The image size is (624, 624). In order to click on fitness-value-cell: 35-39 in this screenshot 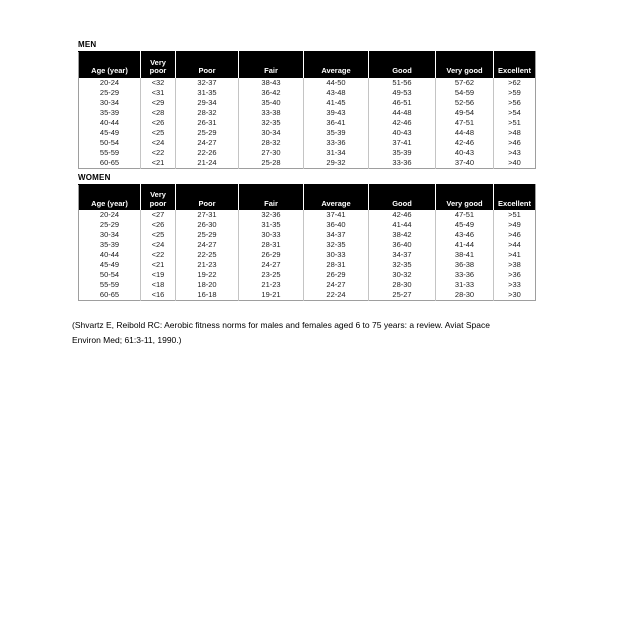, I will do `click(336, 132)`.